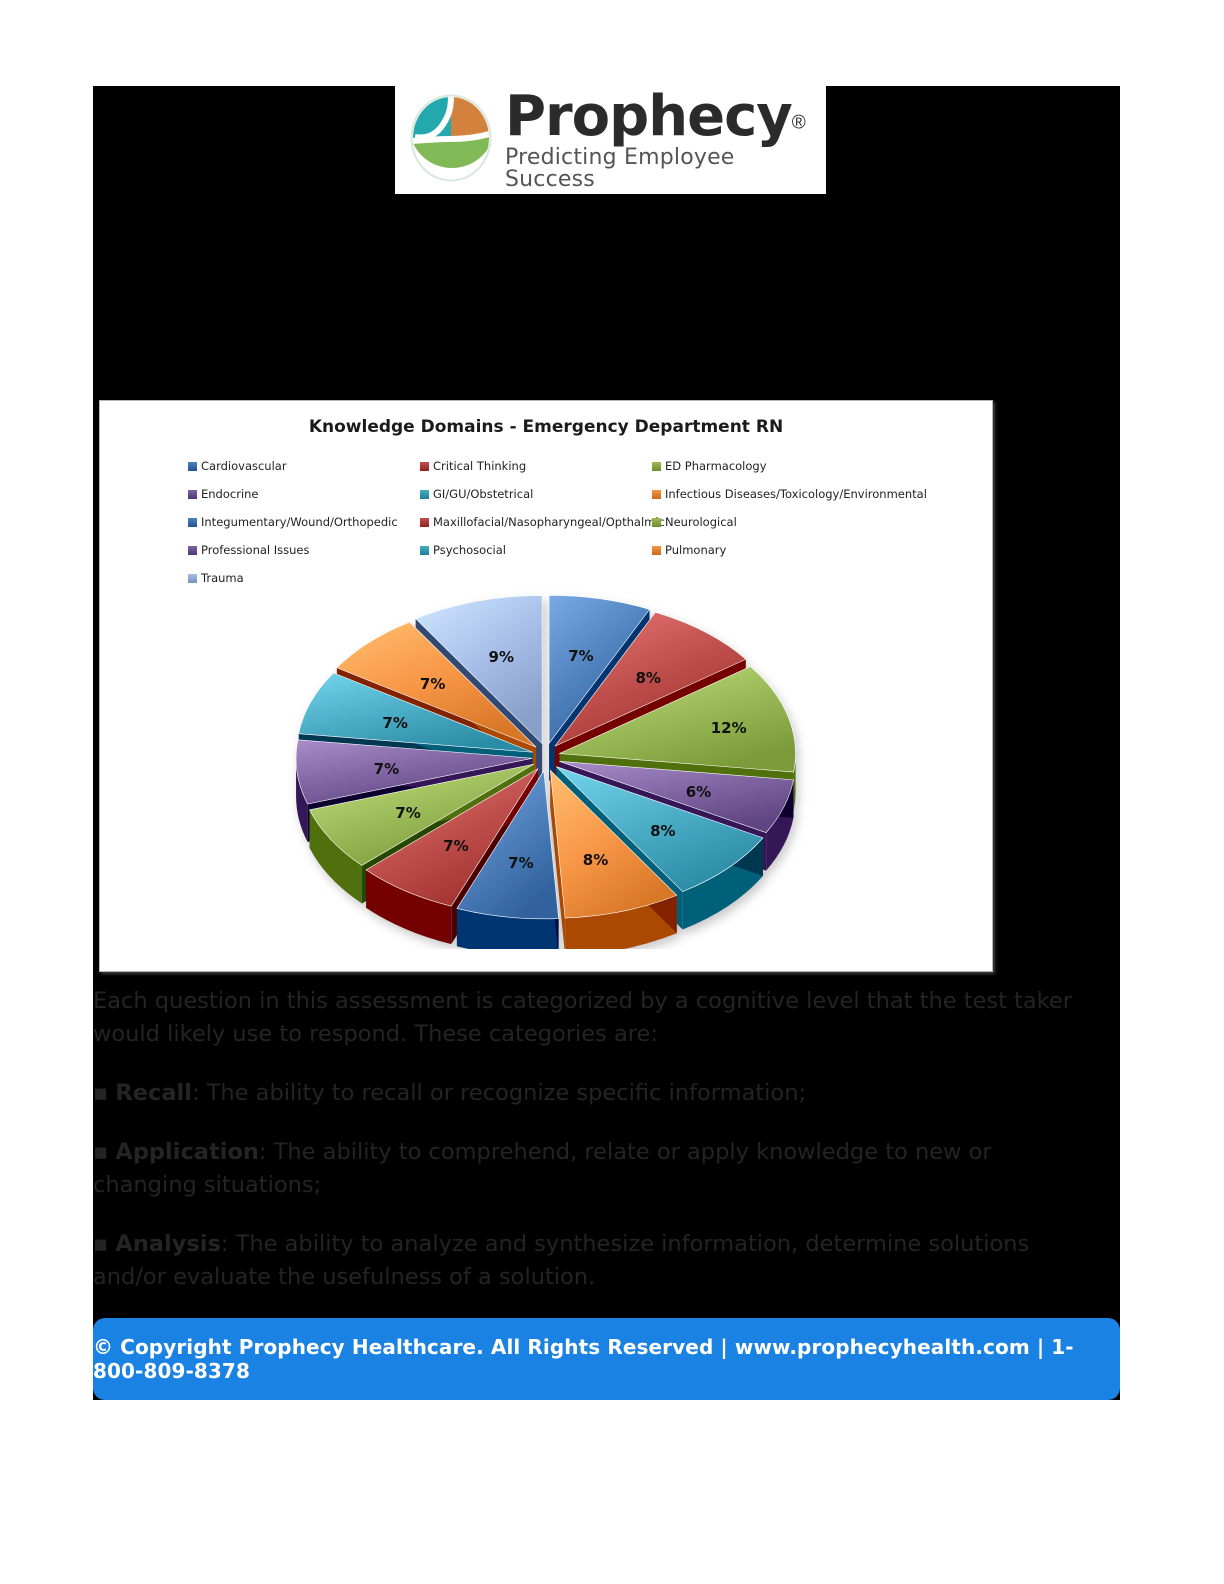  Describe the element at coordinates (244, 466) in the screenshot. I see `legend-label: Cardiovascular` at that location.